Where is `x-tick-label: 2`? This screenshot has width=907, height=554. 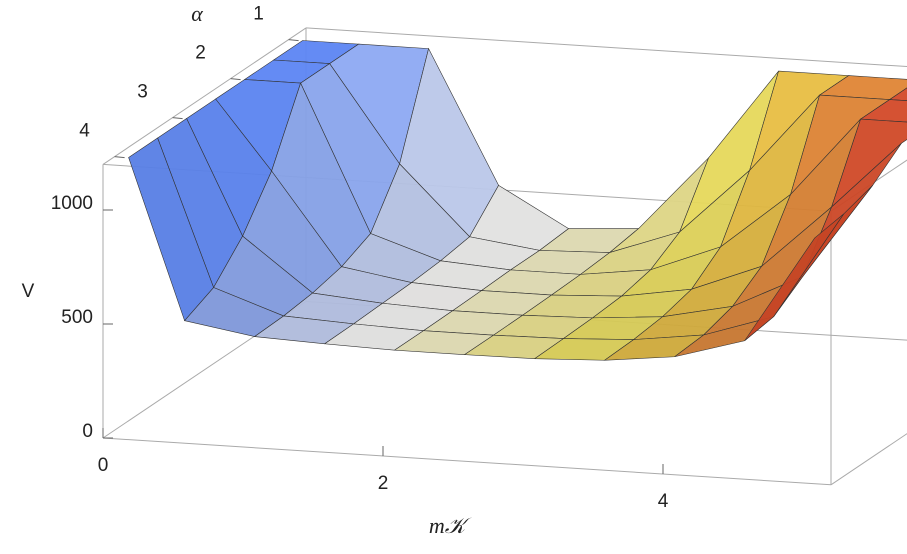
x-tick-label: 2 is located at coordinates (383, 483).